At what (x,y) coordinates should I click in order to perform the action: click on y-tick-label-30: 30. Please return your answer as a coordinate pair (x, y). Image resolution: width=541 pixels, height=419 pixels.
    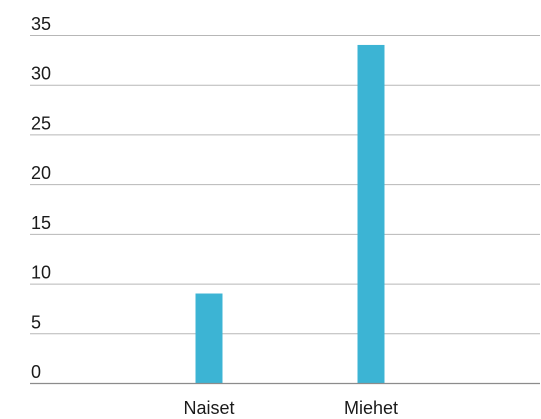
    Looking at the image, I should click on (41, 74).